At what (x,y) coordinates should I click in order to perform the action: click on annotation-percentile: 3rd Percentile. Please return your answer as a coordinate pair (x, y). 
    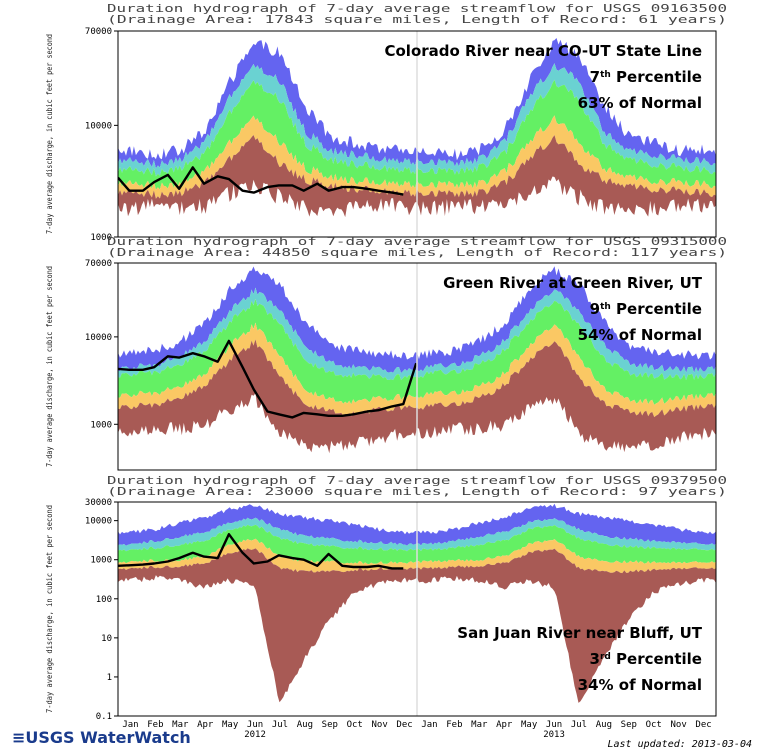
    Looking at the image, I should click on (646, 659).